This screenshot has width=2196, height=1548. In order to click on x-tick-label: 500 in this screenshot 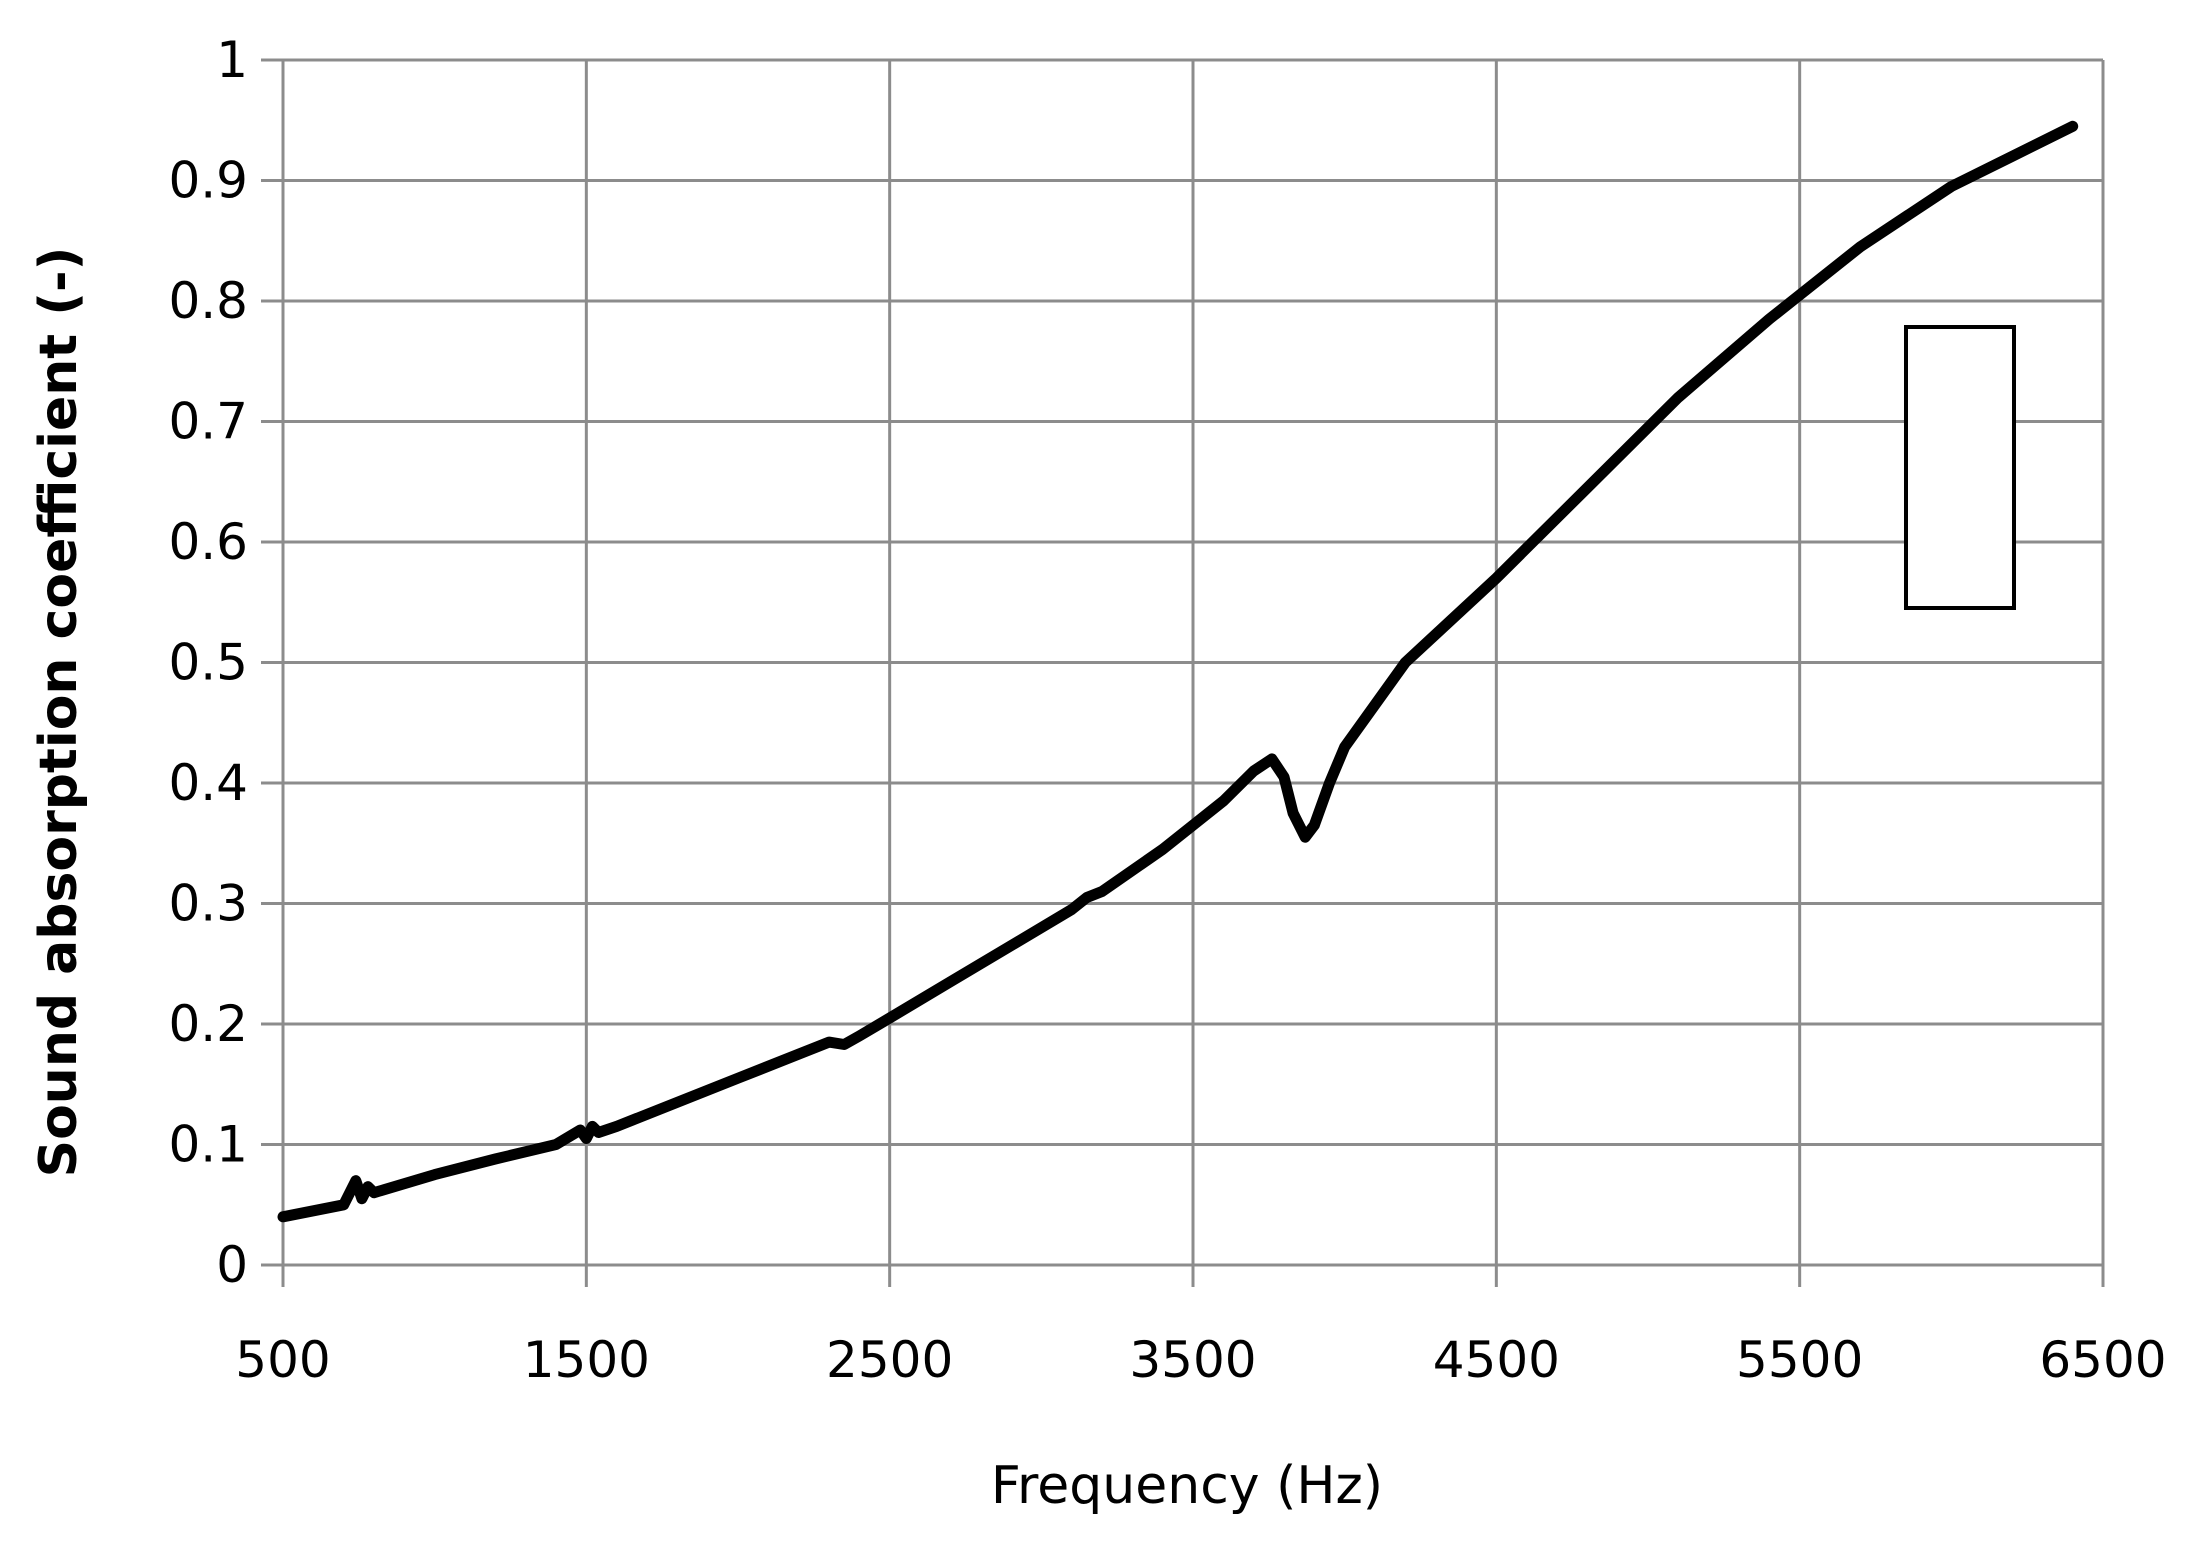, I will do `click(282, 1360)`.